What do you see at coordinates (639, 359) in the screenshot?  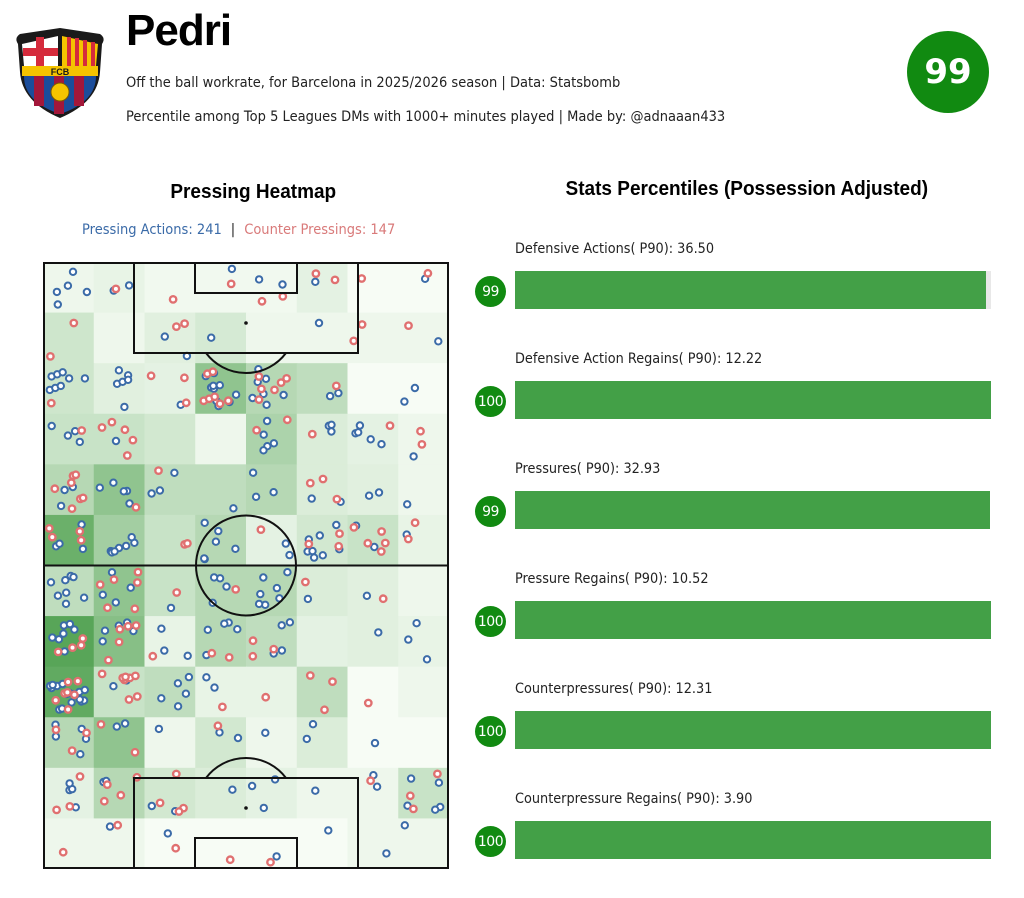 I see `stat-label: Defensive Action Regains( P90): 12.22` at bounding box center [639, 359].